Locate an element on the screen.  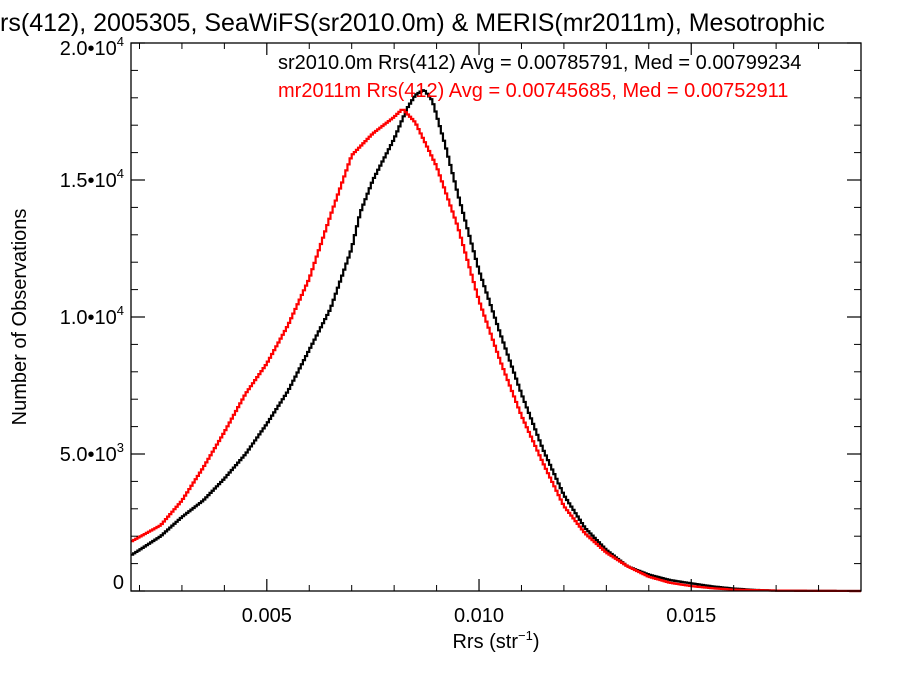
y-tick-label: 1.5•104 is located at coordinates (92, 179).